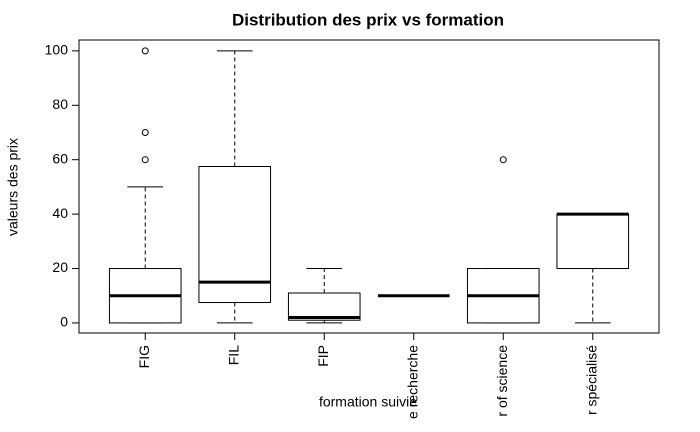 This screenshot has width=700, height=432. What do you see at coordinates (368, 402) in the screenshot?
I see `x-axis-label: formation suivie` at bounding box center [368, 402].